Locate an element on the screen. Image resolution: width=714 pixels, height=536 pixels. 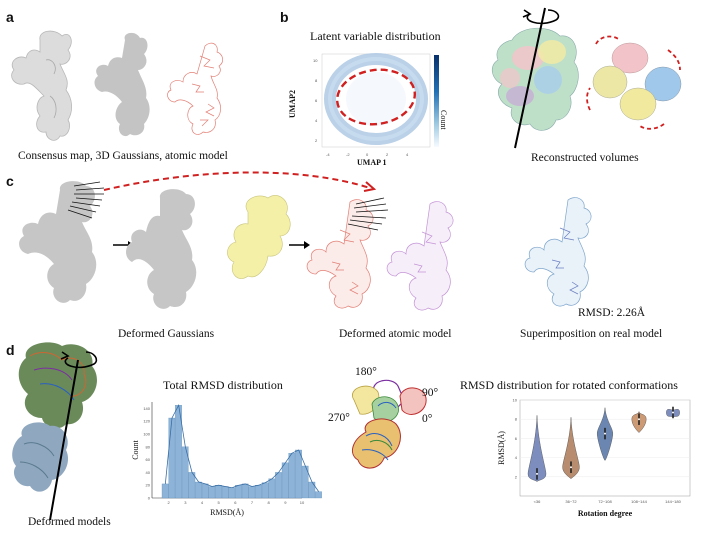
gaussian-points is located at coordinates (122, 84).